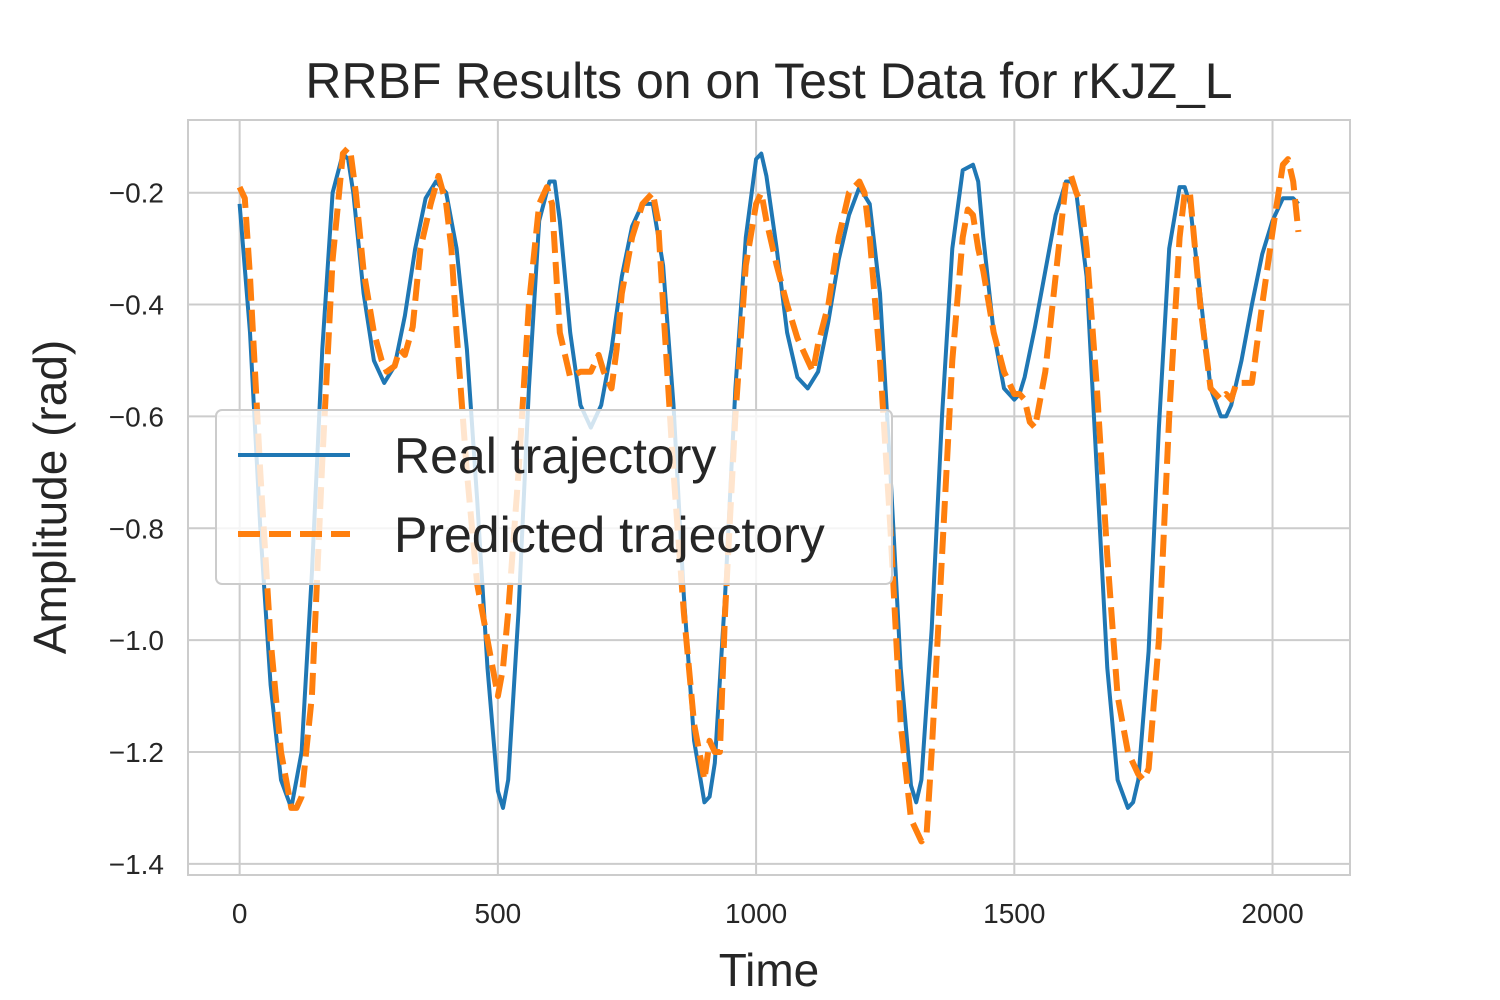 The width and height of the screenshot is (1500, 1000). Describe the element at coordinates (609, 535) in the screenshot. I see `legend-label-predicted: Predicted trajectory` at that location.